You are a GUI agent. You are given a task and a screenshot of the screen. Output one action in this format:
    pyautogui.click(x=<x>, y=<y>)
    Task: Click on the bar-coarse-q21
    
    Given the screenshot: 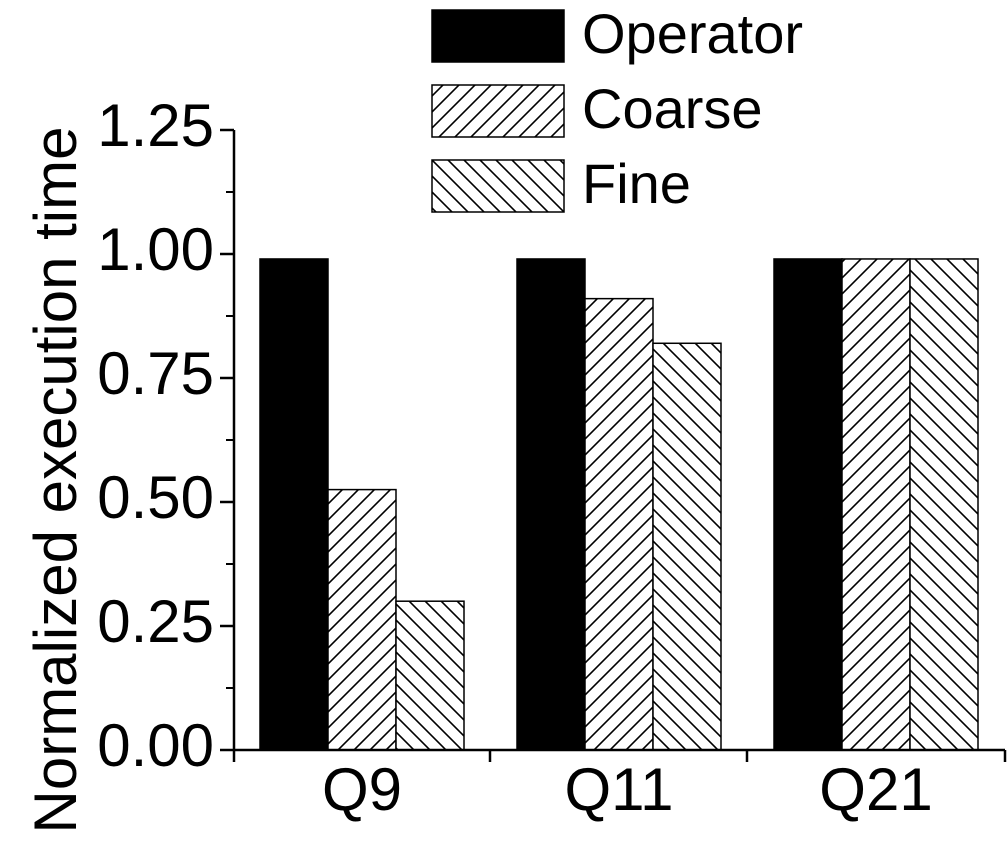 What is the action you would take?
    pyautogui.click(x=876, y=504)
    